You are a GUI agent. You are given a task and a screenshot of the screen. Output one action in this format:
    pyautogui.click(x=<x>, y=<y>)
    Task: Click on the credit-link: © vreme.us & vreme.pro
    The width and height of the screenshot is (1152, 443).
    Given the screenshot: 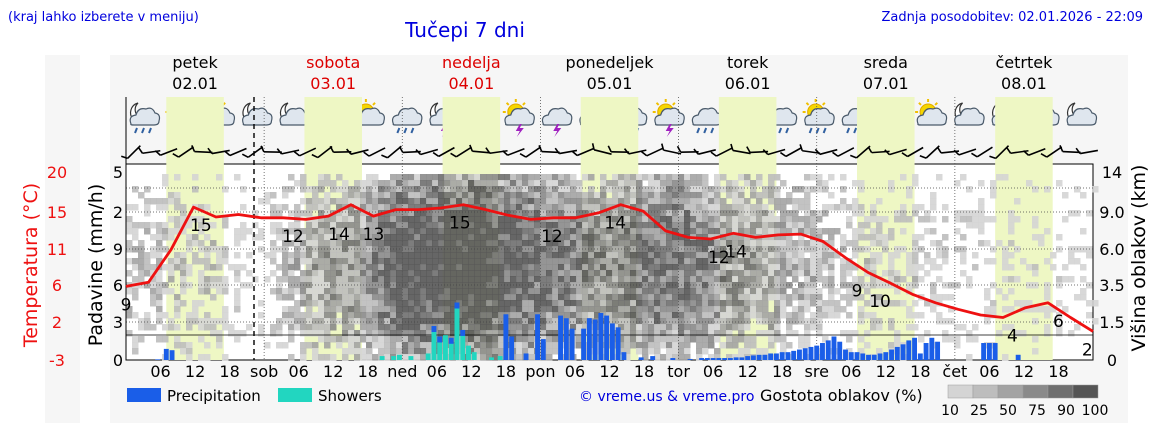 What is the action you would take?
    pyautogui.click(x=666, y=397)
    